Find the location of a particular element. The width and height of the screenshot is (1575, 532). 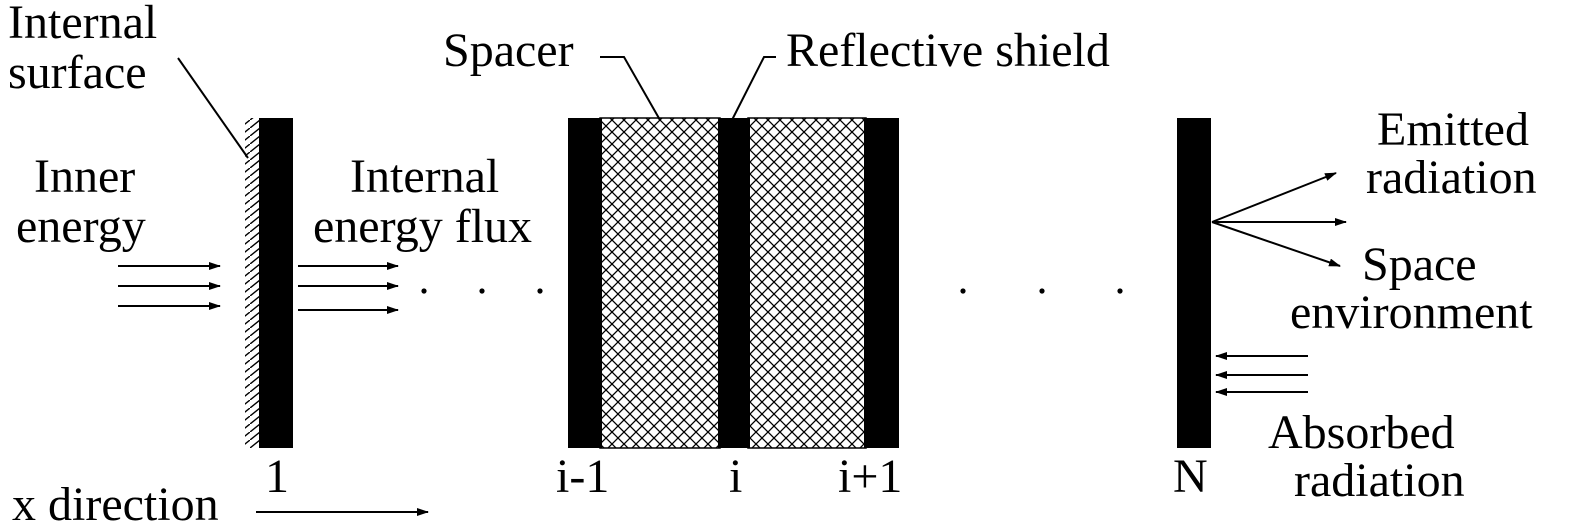

layer-index-i-minus-1: i-1 is located at coordinates (582, 476).